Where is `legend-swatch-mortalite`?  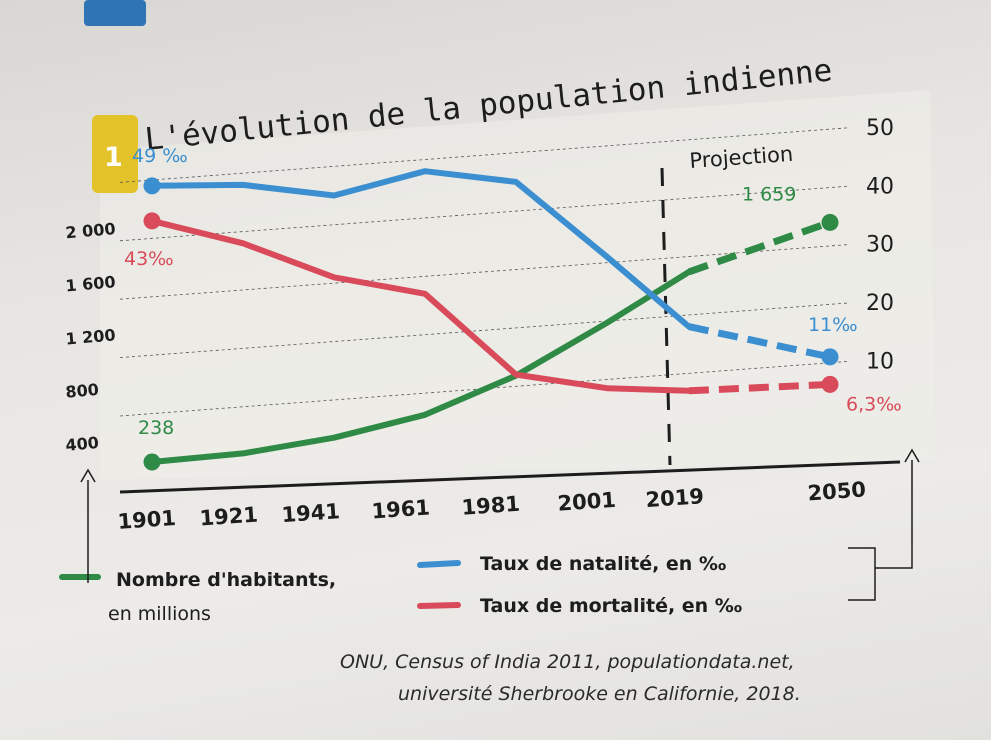
legend-swatch-mortalite is located at coordinates (439, 605).